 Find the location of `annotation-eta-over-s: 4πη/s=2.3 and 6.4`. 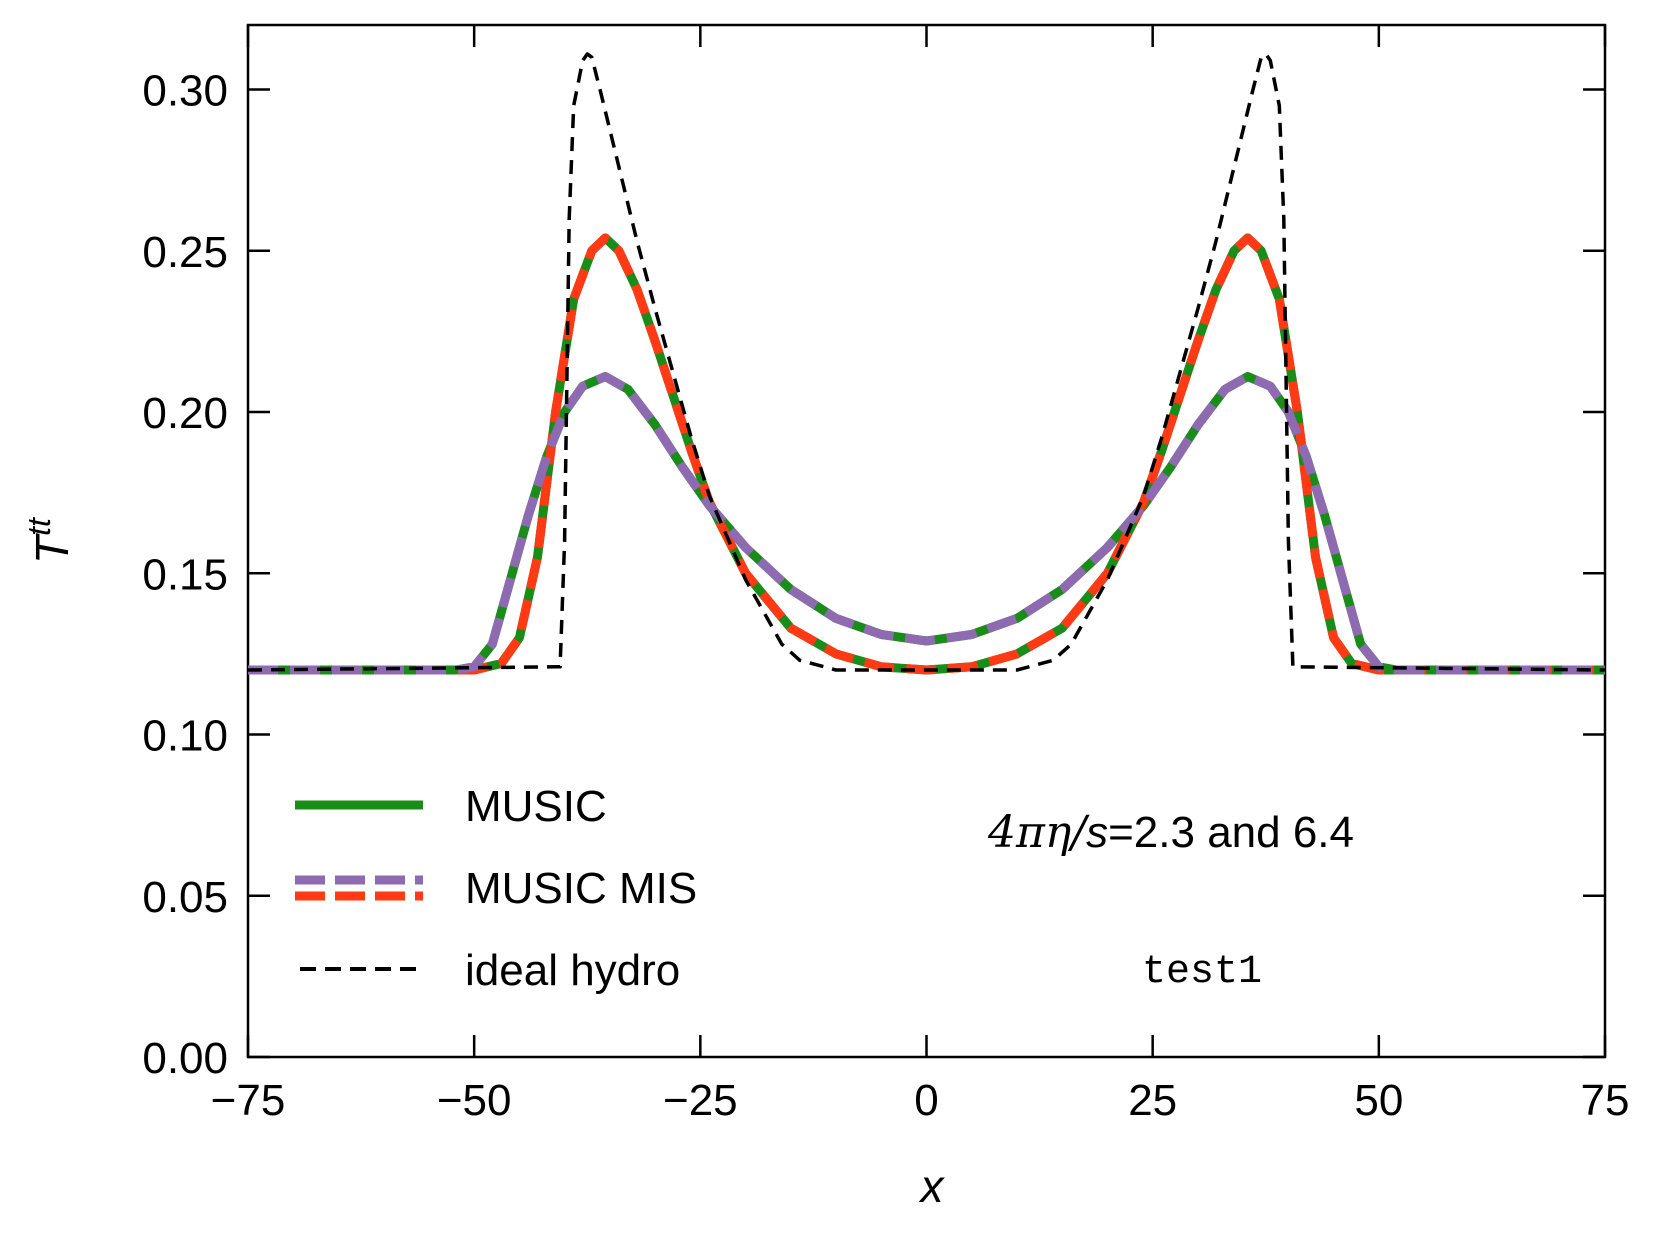

annotation-eta-over-s: 4πη/s=2.3 and 6.4 is located at coordinates (1170, 832).